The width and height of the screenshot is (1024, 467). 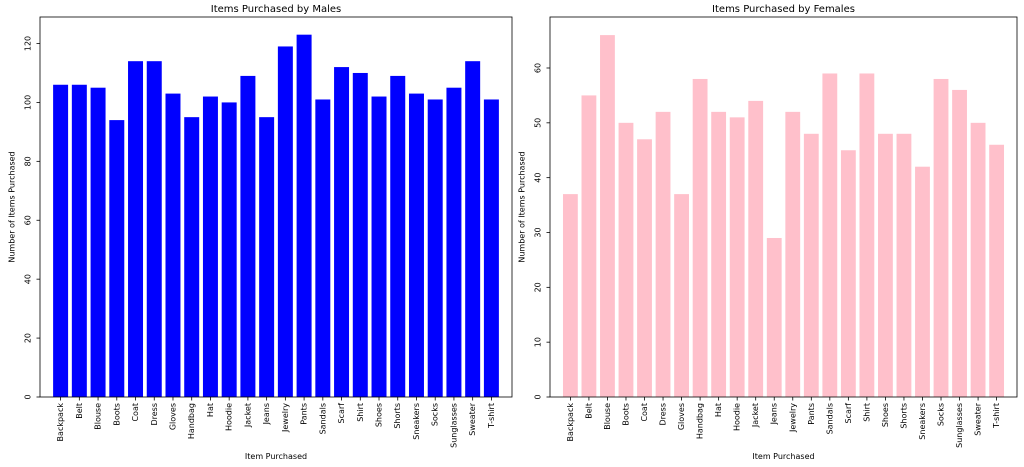 What do you see at coordinates (136, 229) in the screenshot?
I see `males-bar-coat` at bounding box center [136, 229].